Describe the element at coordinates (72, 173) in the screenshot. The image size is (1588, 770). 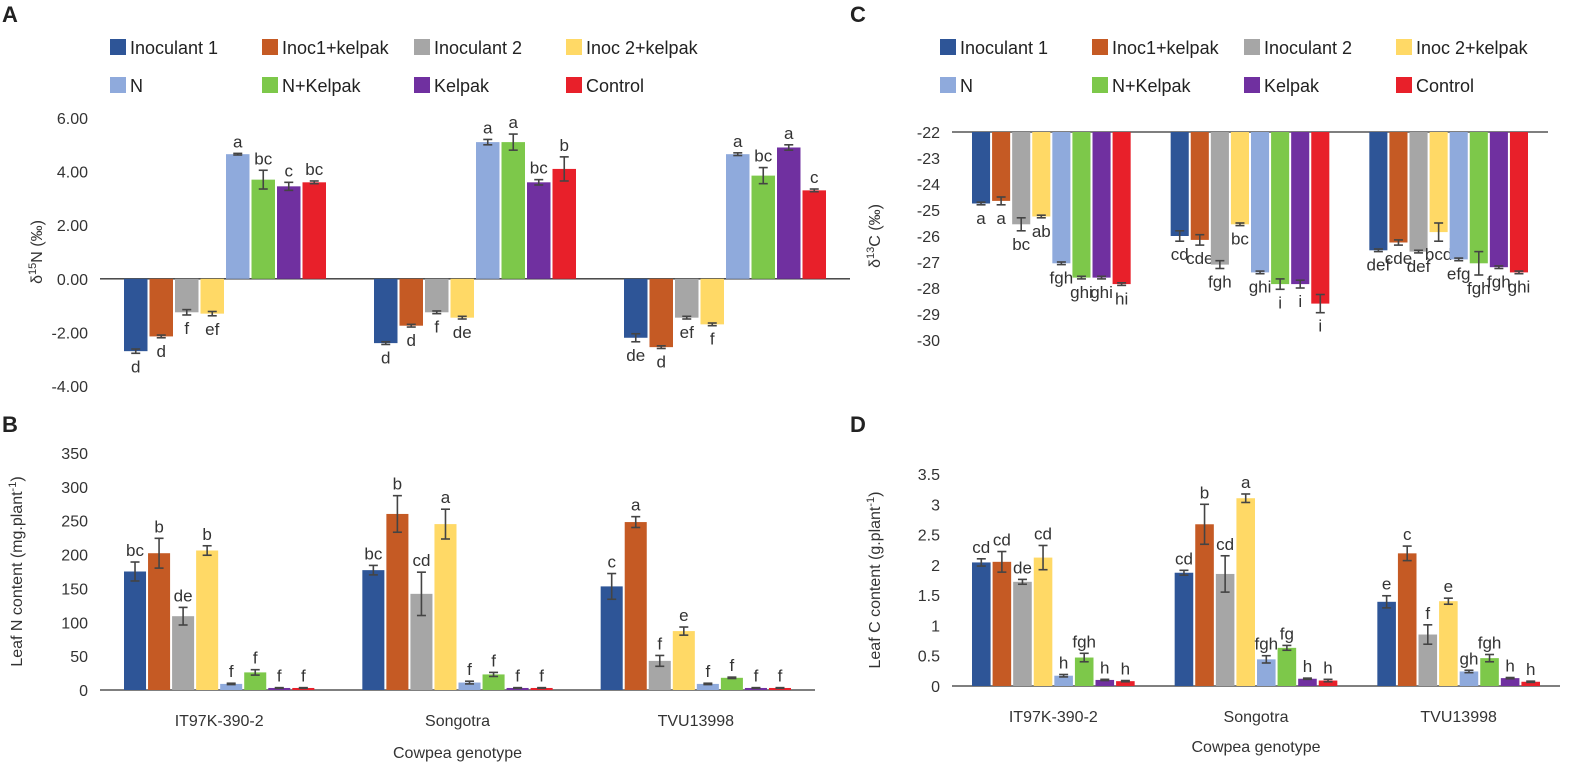
I see `y-tick-label: 4.00` at that location.